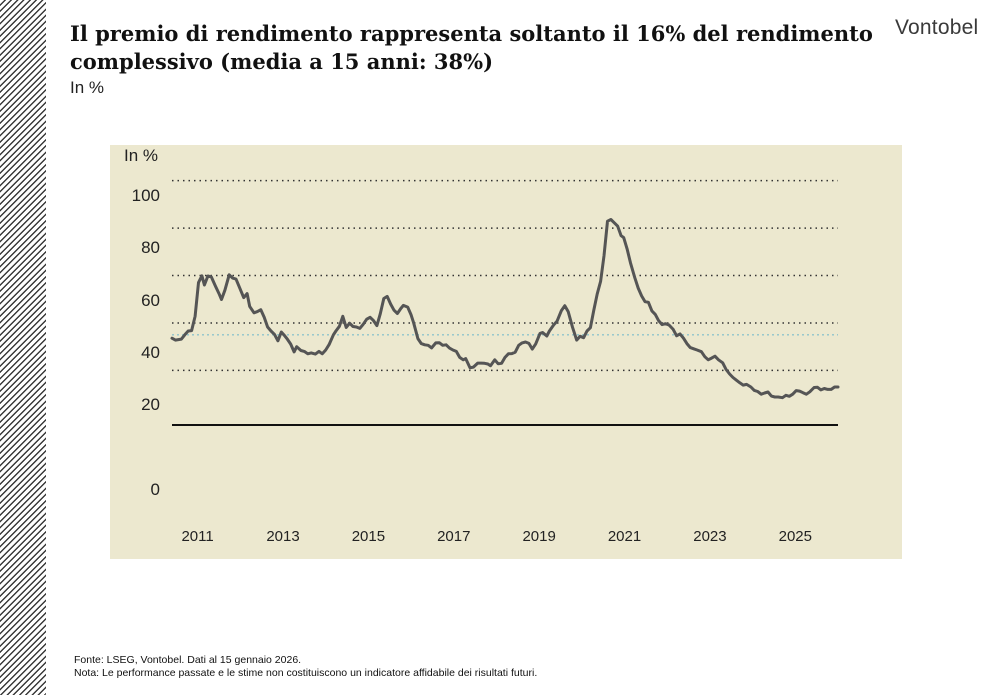 The image size is (1007, 695). What do you see at coordinates (141, 155) in the screenshot?
I see `y-axis-unit-label: In %` at bounding box center [141, 155].